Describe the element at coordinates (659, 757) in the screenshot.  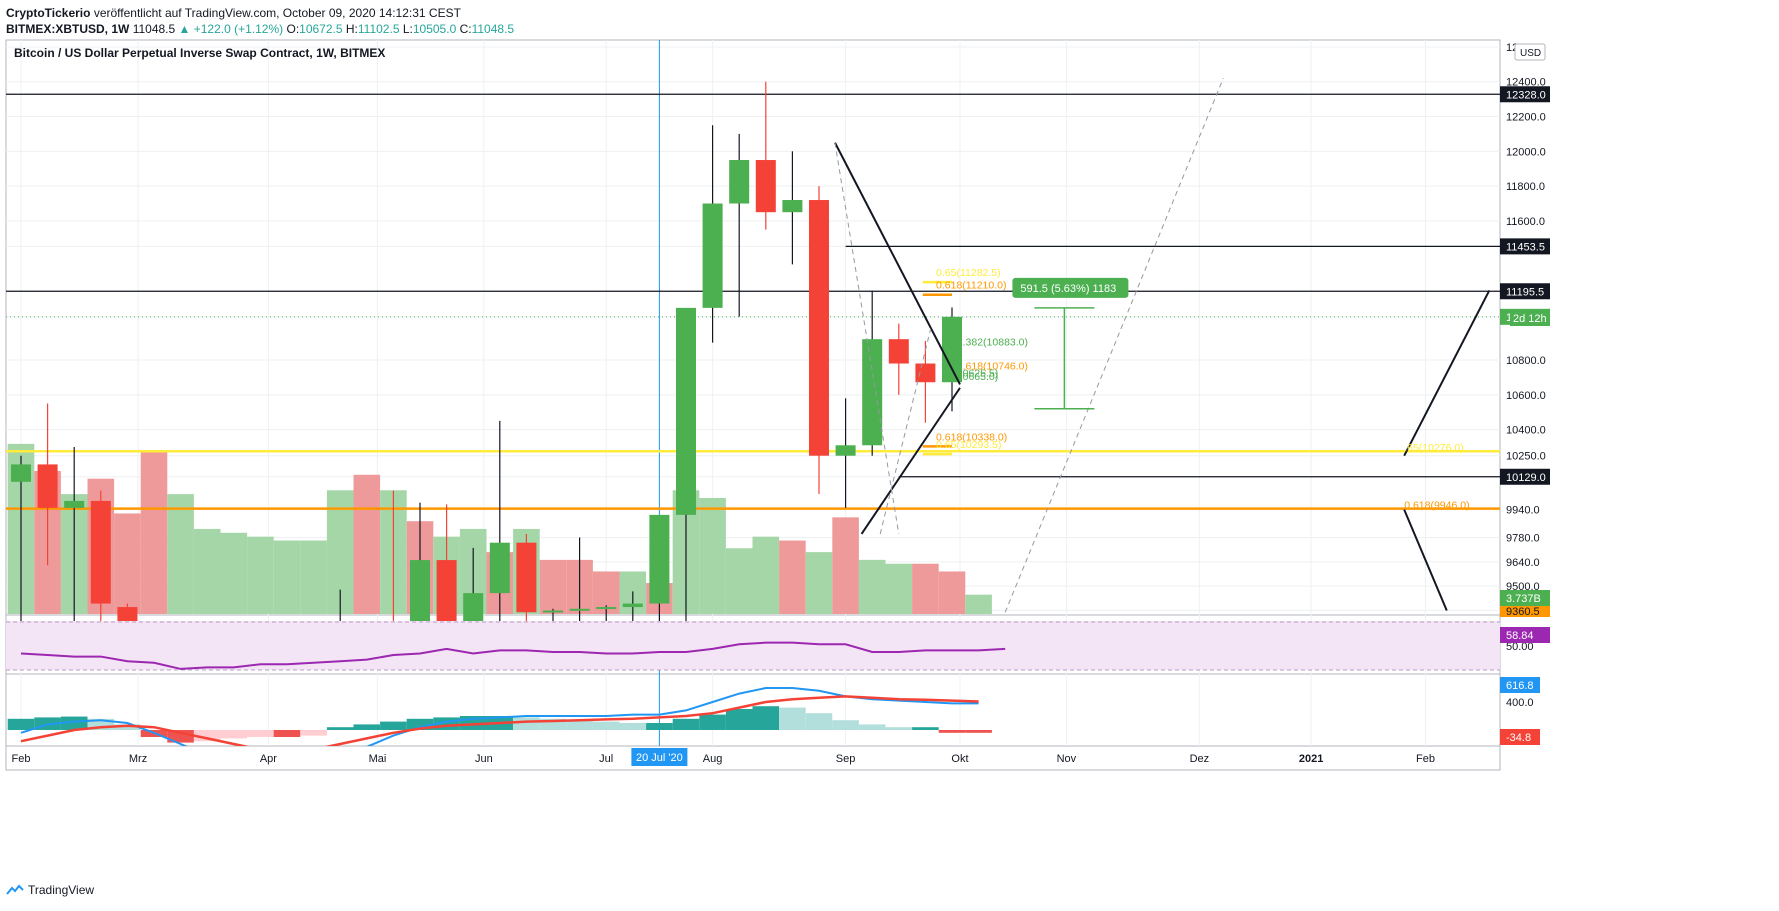
I see `crosshair-date-badge` at that location.